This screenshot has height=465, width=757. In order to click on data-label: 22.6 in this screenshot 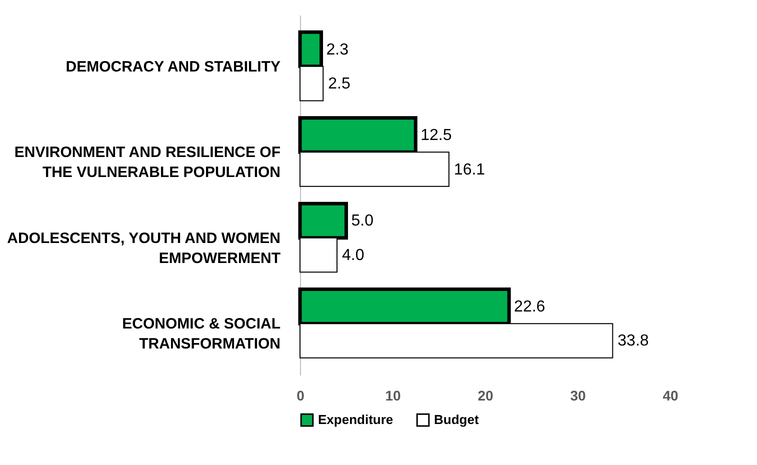, I will do `click(530, 307)`.